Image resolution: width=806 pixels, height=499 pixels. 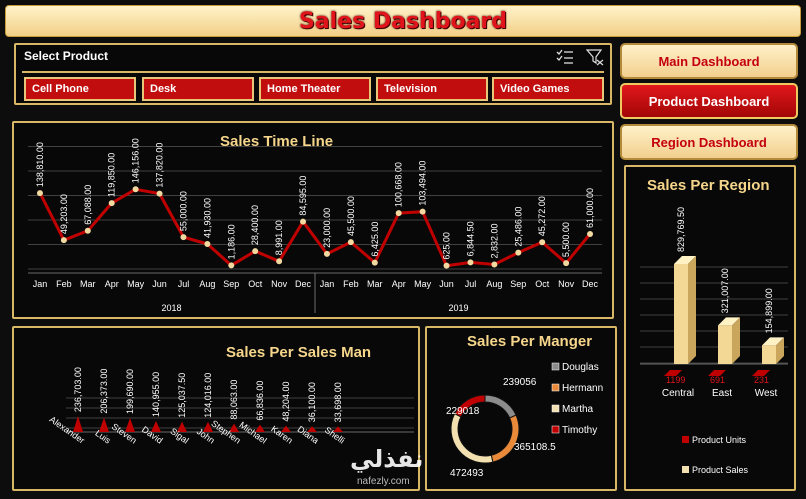 What do you see at coordinates (375, 284) in the screenshot?
I see `timeline-month-label: Mar` at bounding box center [375, 284].